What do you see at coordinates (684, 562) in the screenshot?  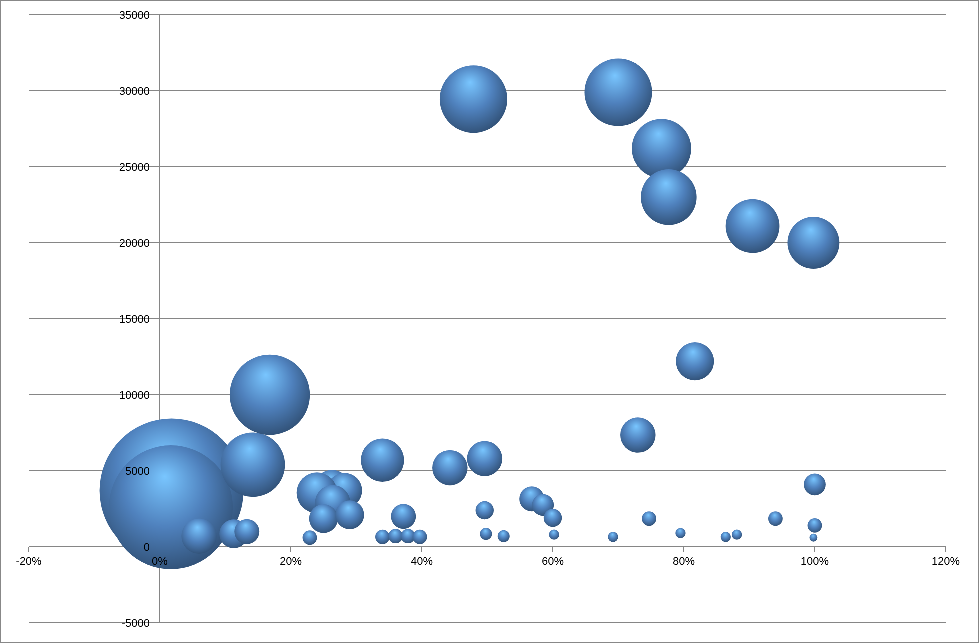 I see `x-tick-label: 80%` at bounding box center [684, 562].